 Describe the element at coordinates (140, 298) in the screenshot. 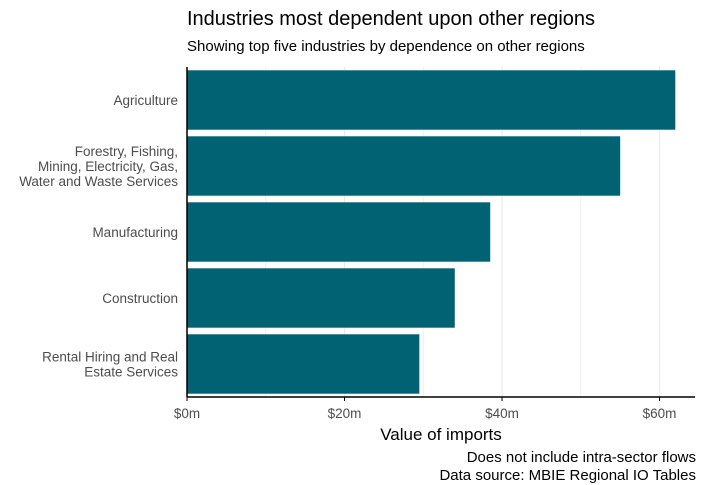

I see `category-label: Construction` at that location.